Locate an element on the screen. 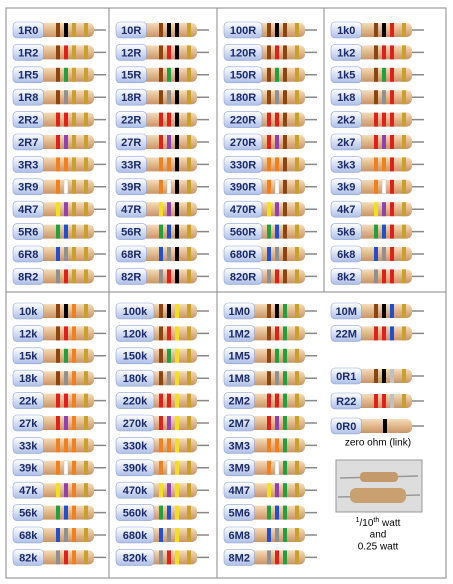 This screenshot has height=584, width=453. resistor-label: 220R is located at coordinates (243, 121).